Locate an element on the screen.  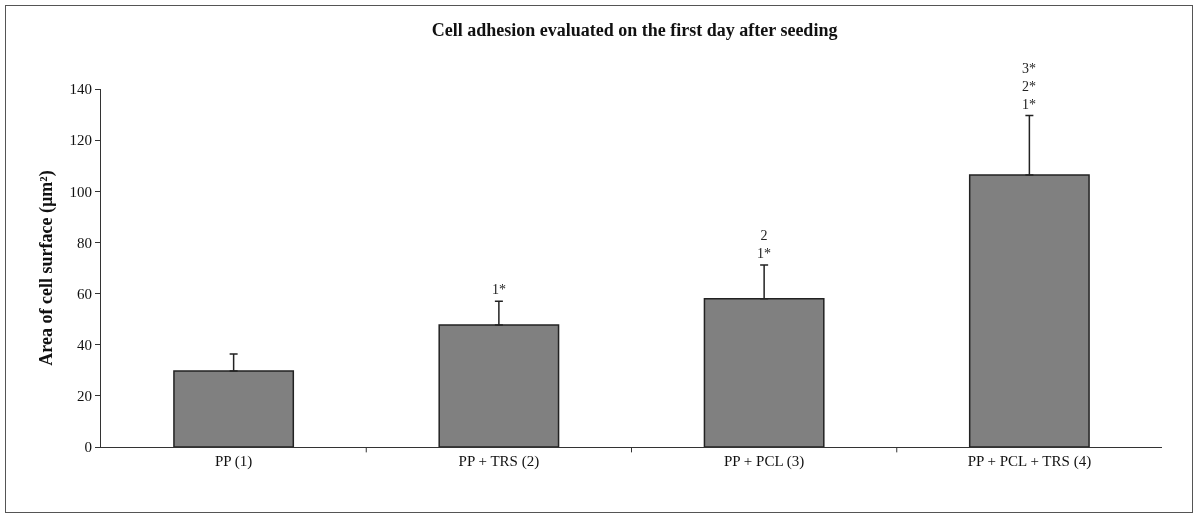
y-axis-title: Area of cell surface (µm²) is located at coordinates (46, 268).